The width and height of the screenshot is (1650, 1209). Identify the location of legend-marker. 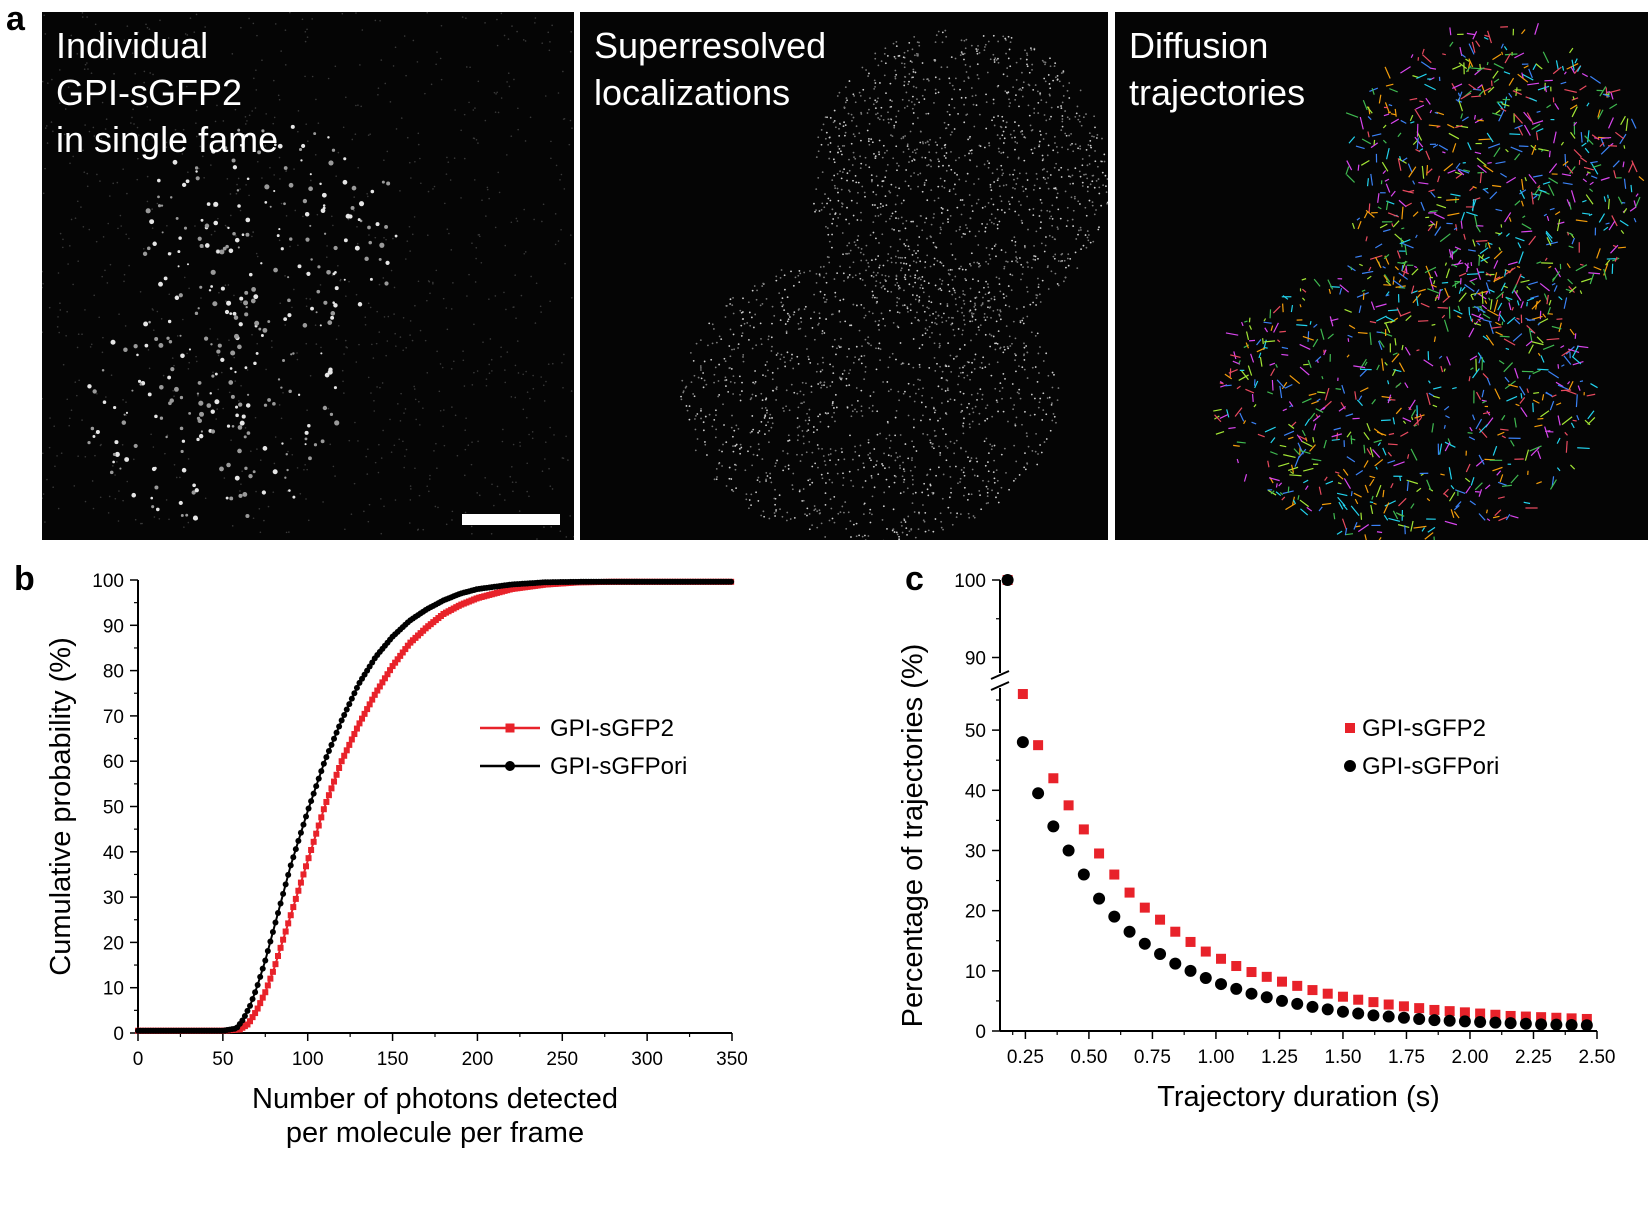
(510, 728).